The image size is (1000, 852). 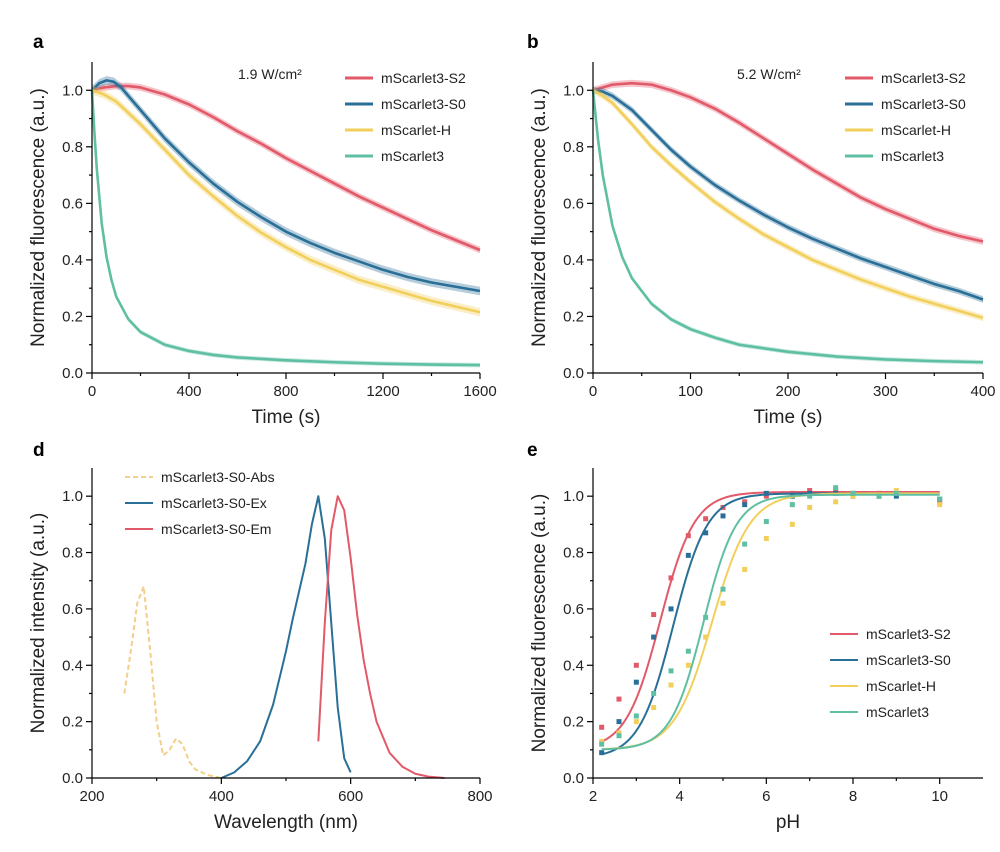 I want to click on x-tick-label: 1200, so click(x=382, y=391).